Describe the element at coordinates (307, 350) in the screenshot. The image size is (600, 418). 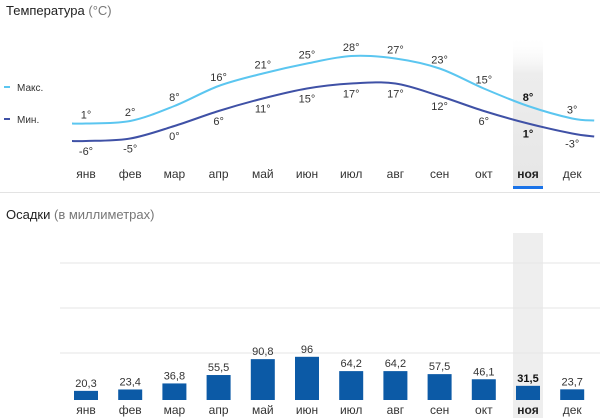
I see `precip-value-label: 96` at that location.